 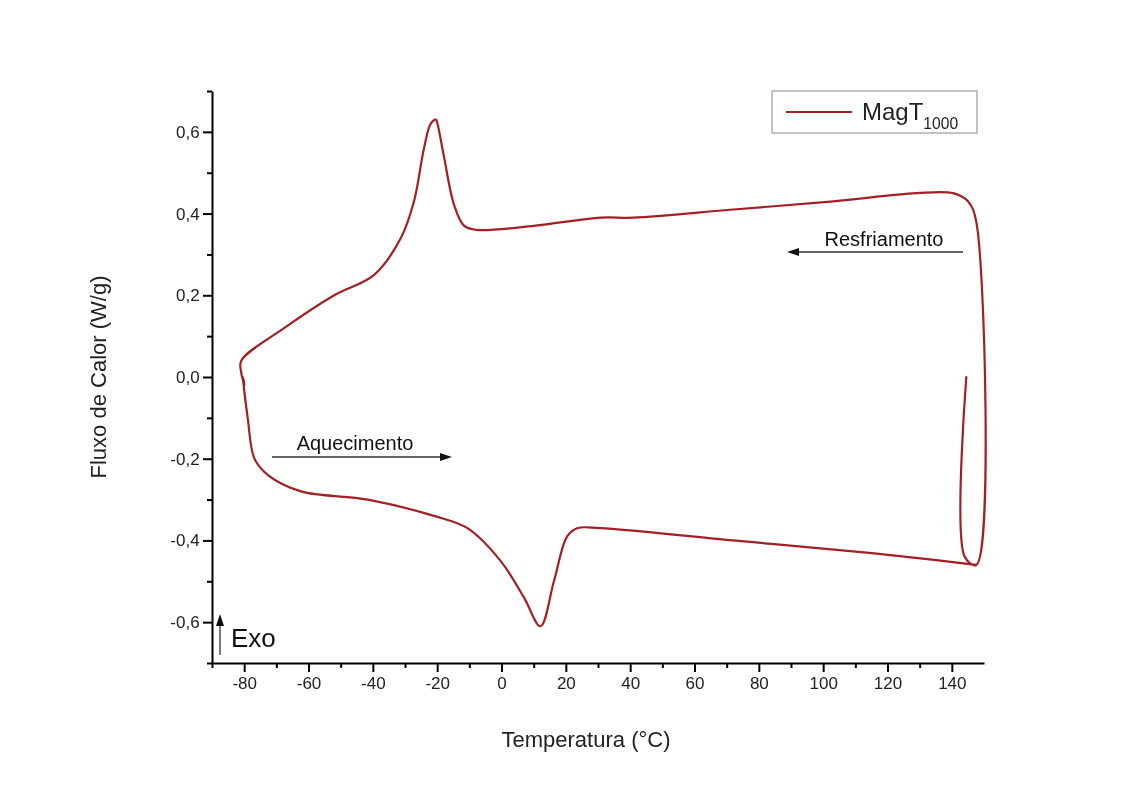 What do you see at coordinates (185, 623) in the screenshot?
I see `y-tick-label: -0,6` at bounding box center [185, 623].